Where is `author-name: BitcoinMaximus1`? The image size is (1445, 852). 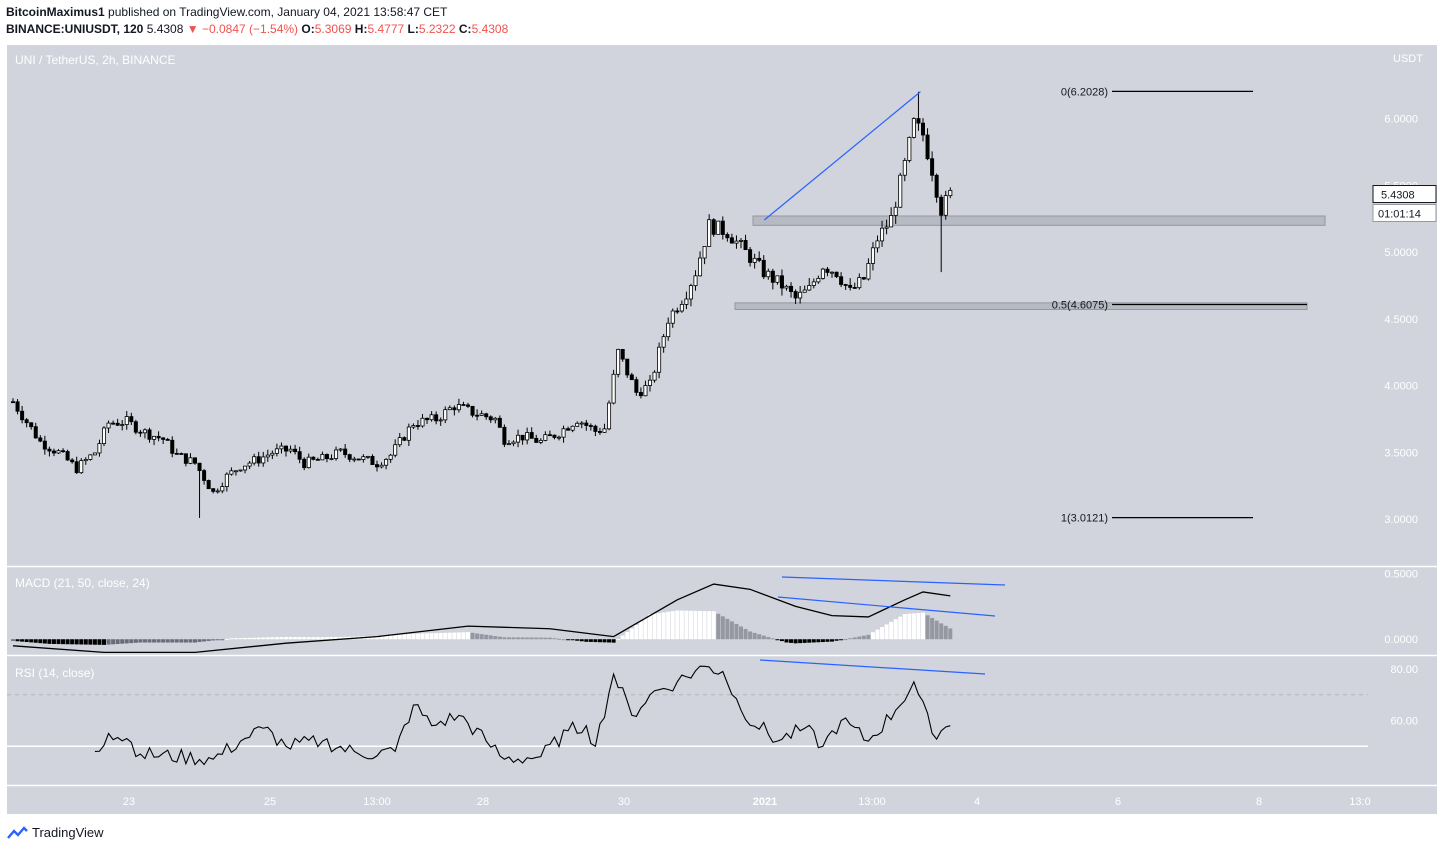 author-name: BitcoinMaximus1 is located at coordinates (55, 12).